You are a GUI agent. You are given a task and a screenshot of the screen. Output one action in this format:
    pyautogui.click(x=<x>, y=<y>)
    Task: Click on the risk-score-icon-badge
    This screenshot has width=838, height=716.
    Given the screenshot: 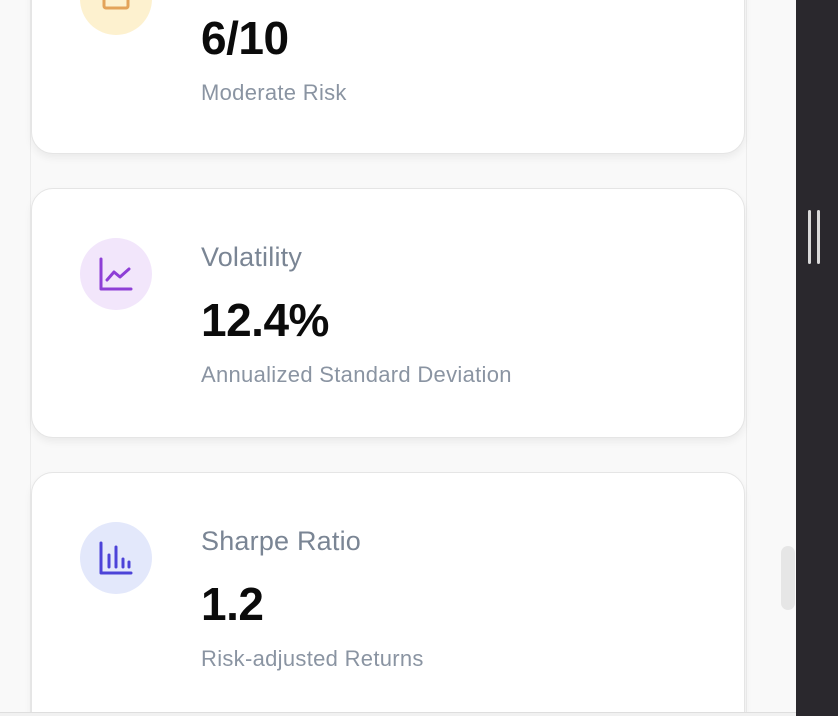 What is the action you would take?
    pyautogui.click(x=116, y=17)
    